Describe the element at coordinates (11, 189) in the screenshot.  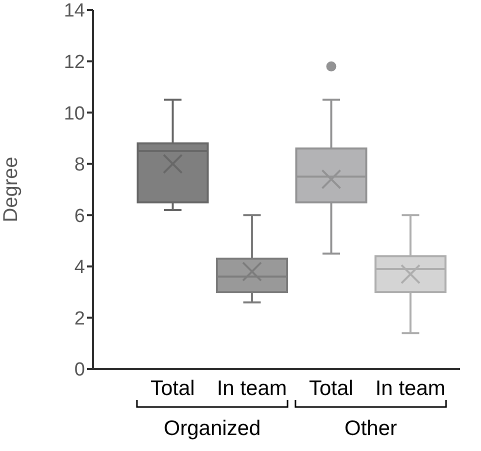
I see `y-axis-title: Degree` at that location.